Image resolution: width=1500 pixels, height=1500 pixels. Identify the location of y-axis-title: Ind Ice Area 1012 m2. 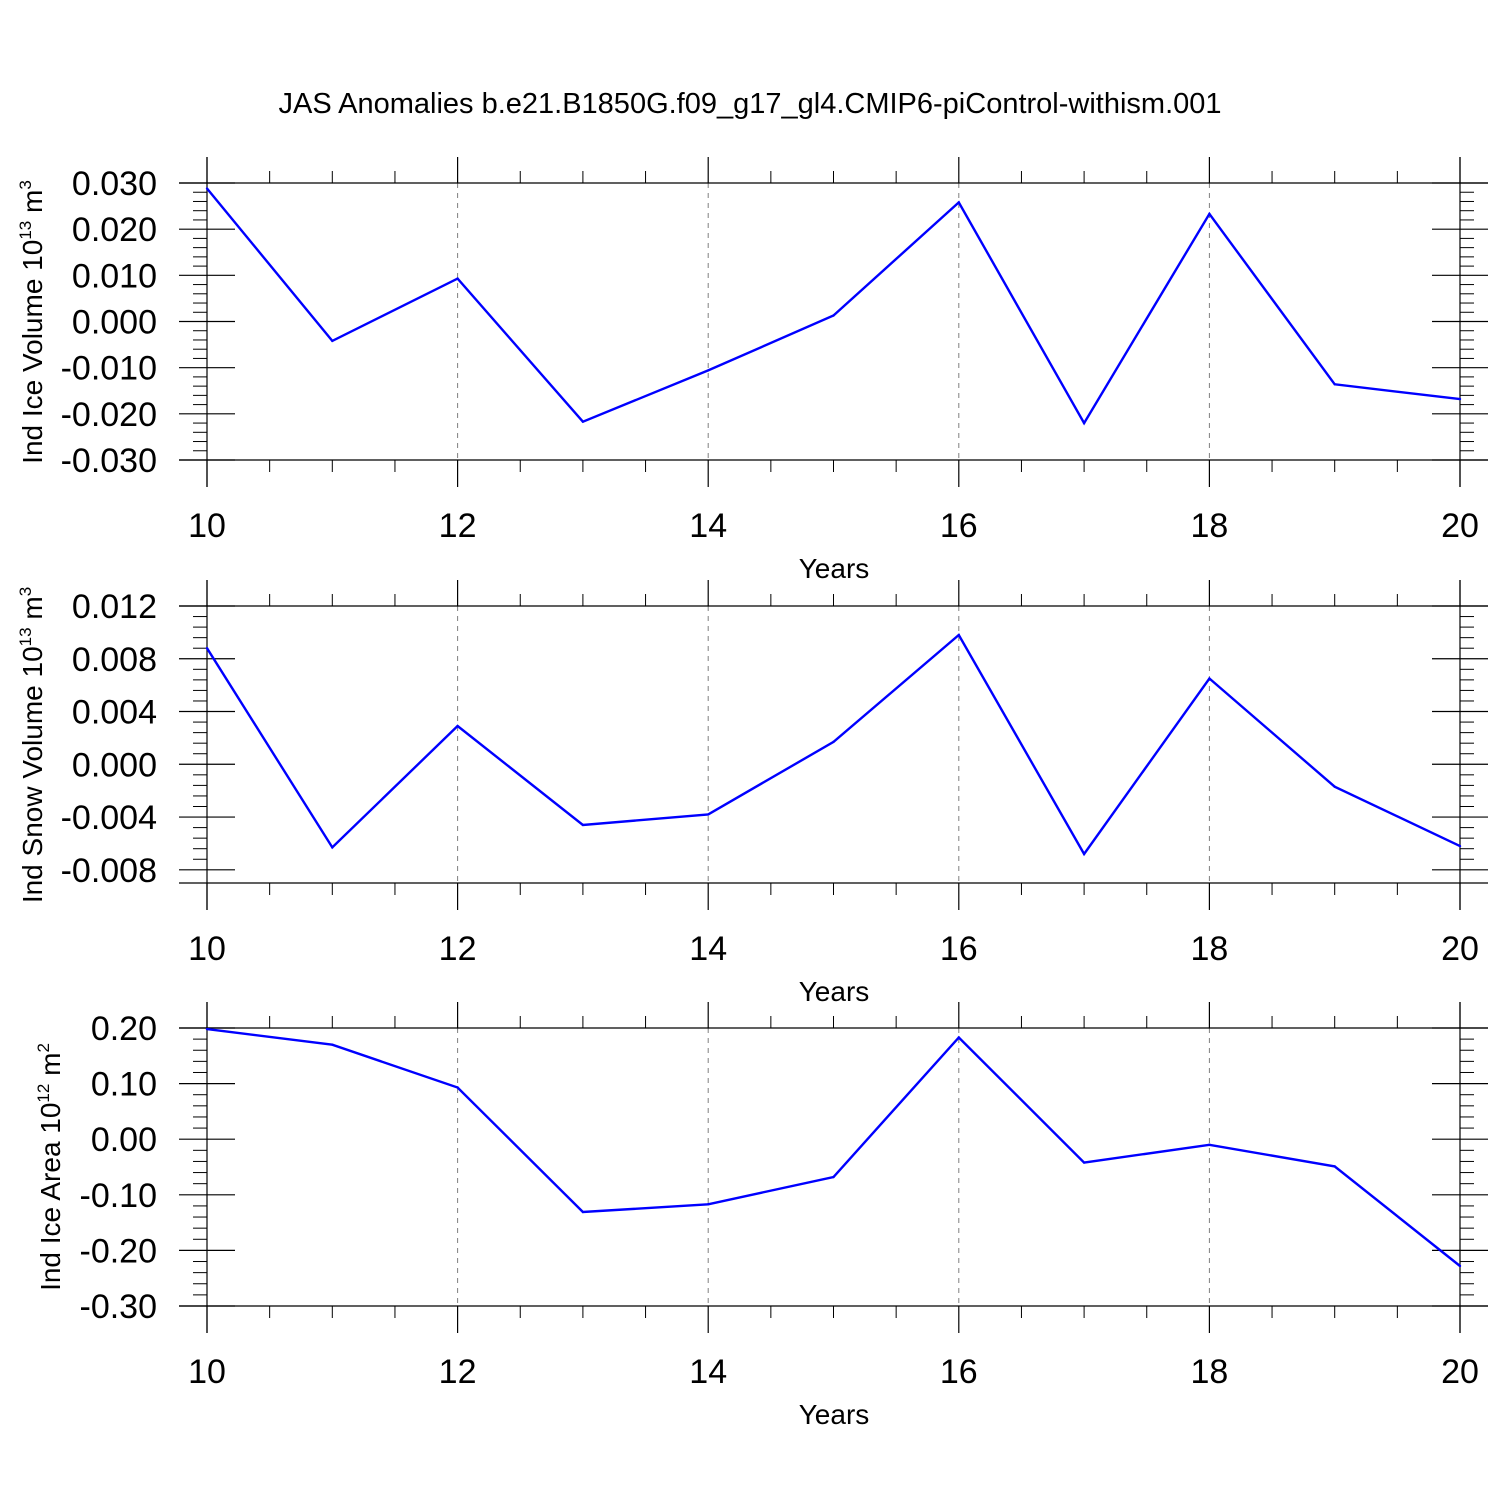
(50, 1167).